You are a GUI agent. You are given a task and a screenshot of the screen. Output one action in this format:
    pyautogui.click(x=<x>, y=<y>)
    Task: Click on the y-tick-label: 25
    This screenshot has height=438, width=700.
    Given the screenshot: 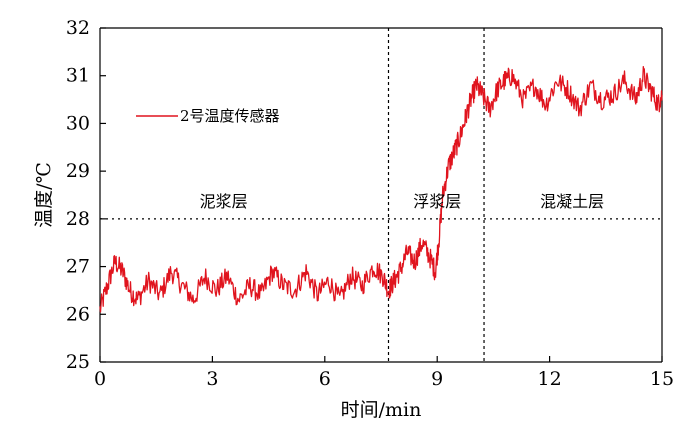 What is the action you would take?
    pyautogui.click(x=78, y=362)
    